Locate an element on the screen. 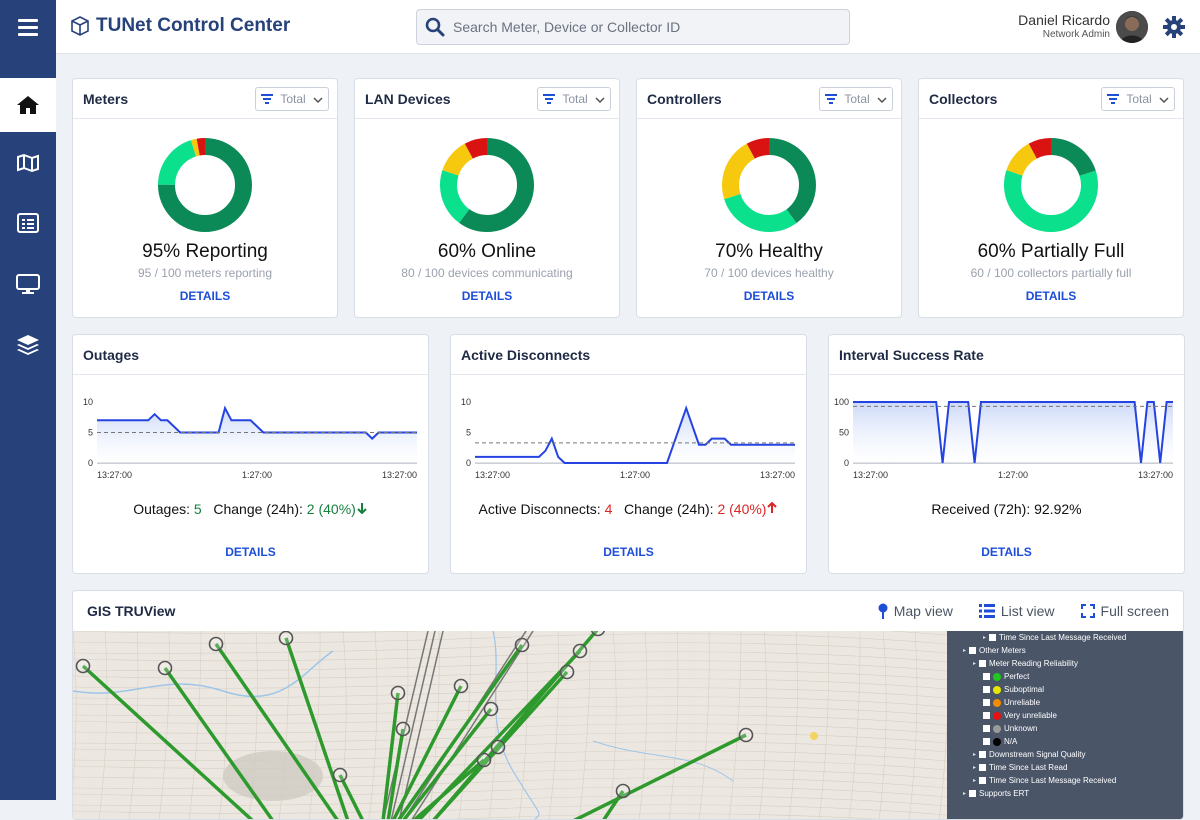 The width and height of the screenshot is (1200, 820). legend-item: ▸ Time Since Last Read is located at coordinates (1020, 767).